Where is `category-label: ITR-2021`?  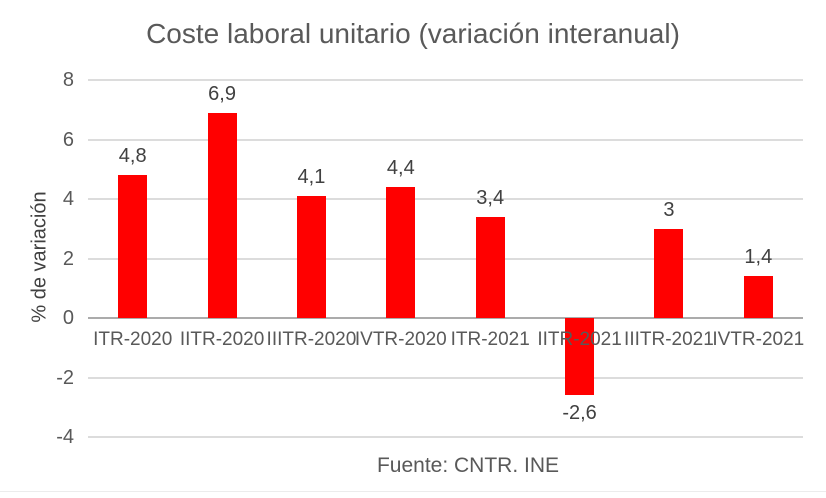 category-label: ITR-2021 is located at coordinates (490, 339).